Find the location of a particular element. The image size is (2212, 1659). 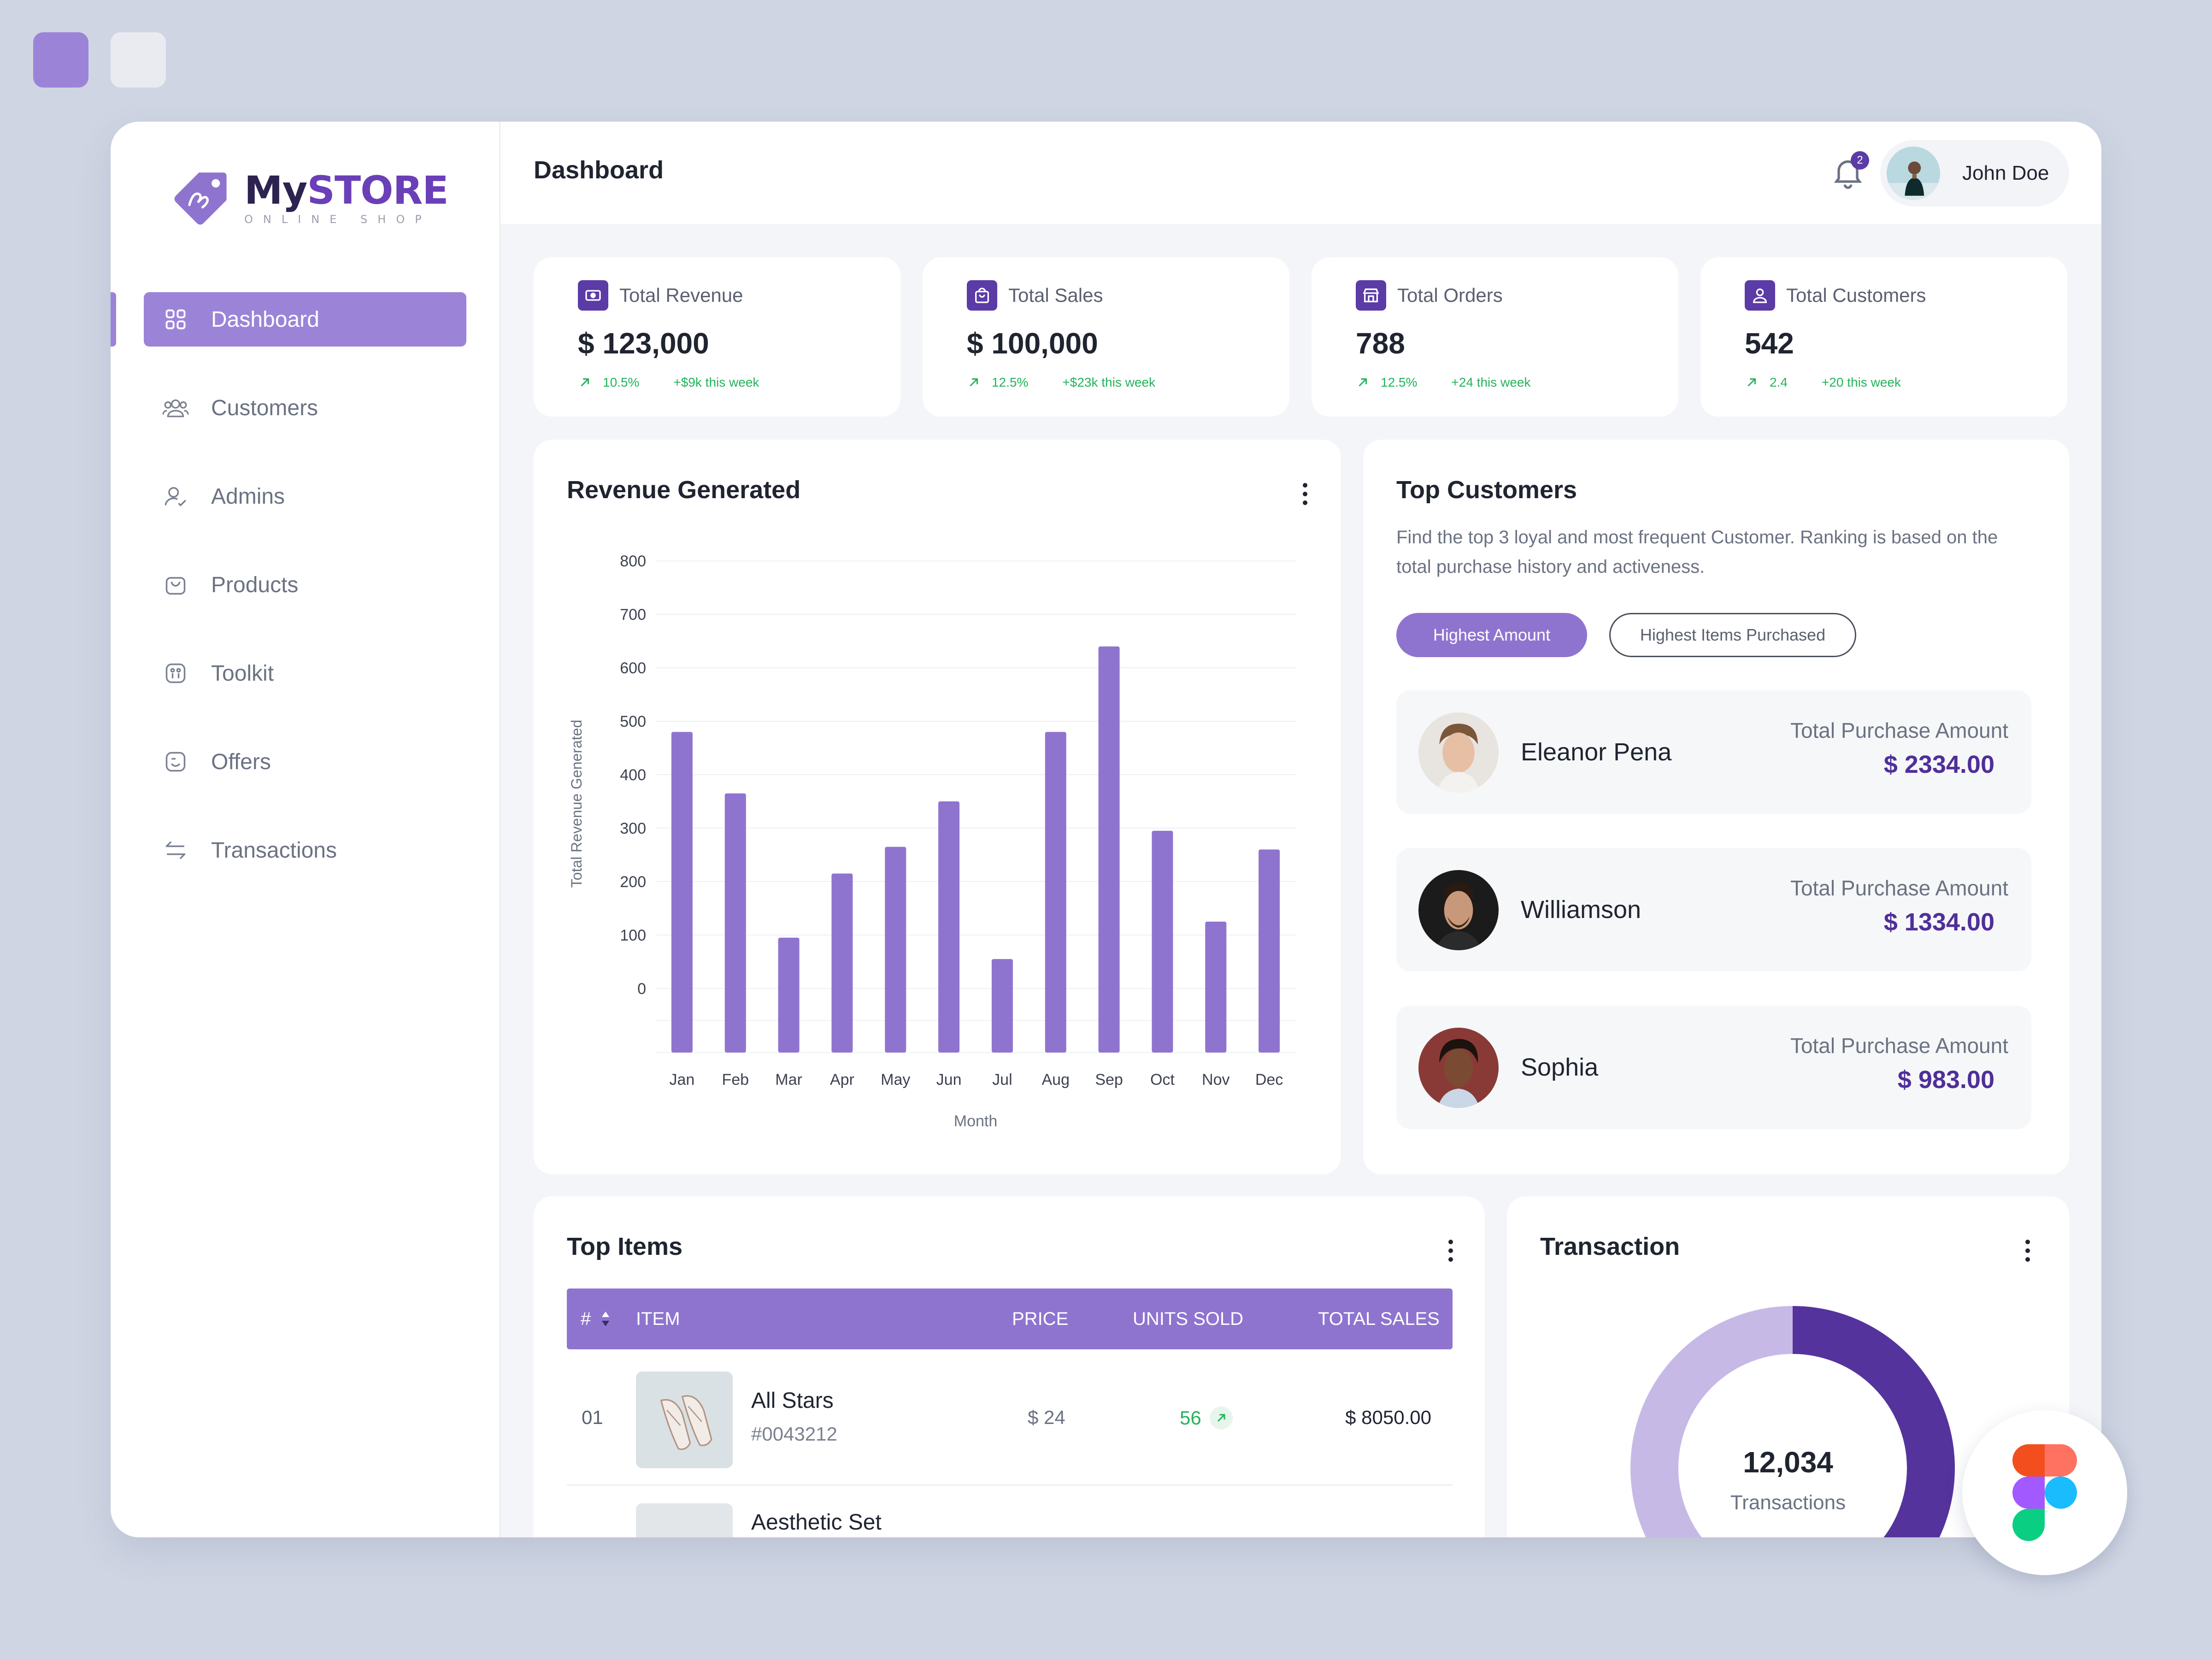

stat-card-orders: Total Orders 788 12.5% +24 this week is located at coordinates (1495, 337).